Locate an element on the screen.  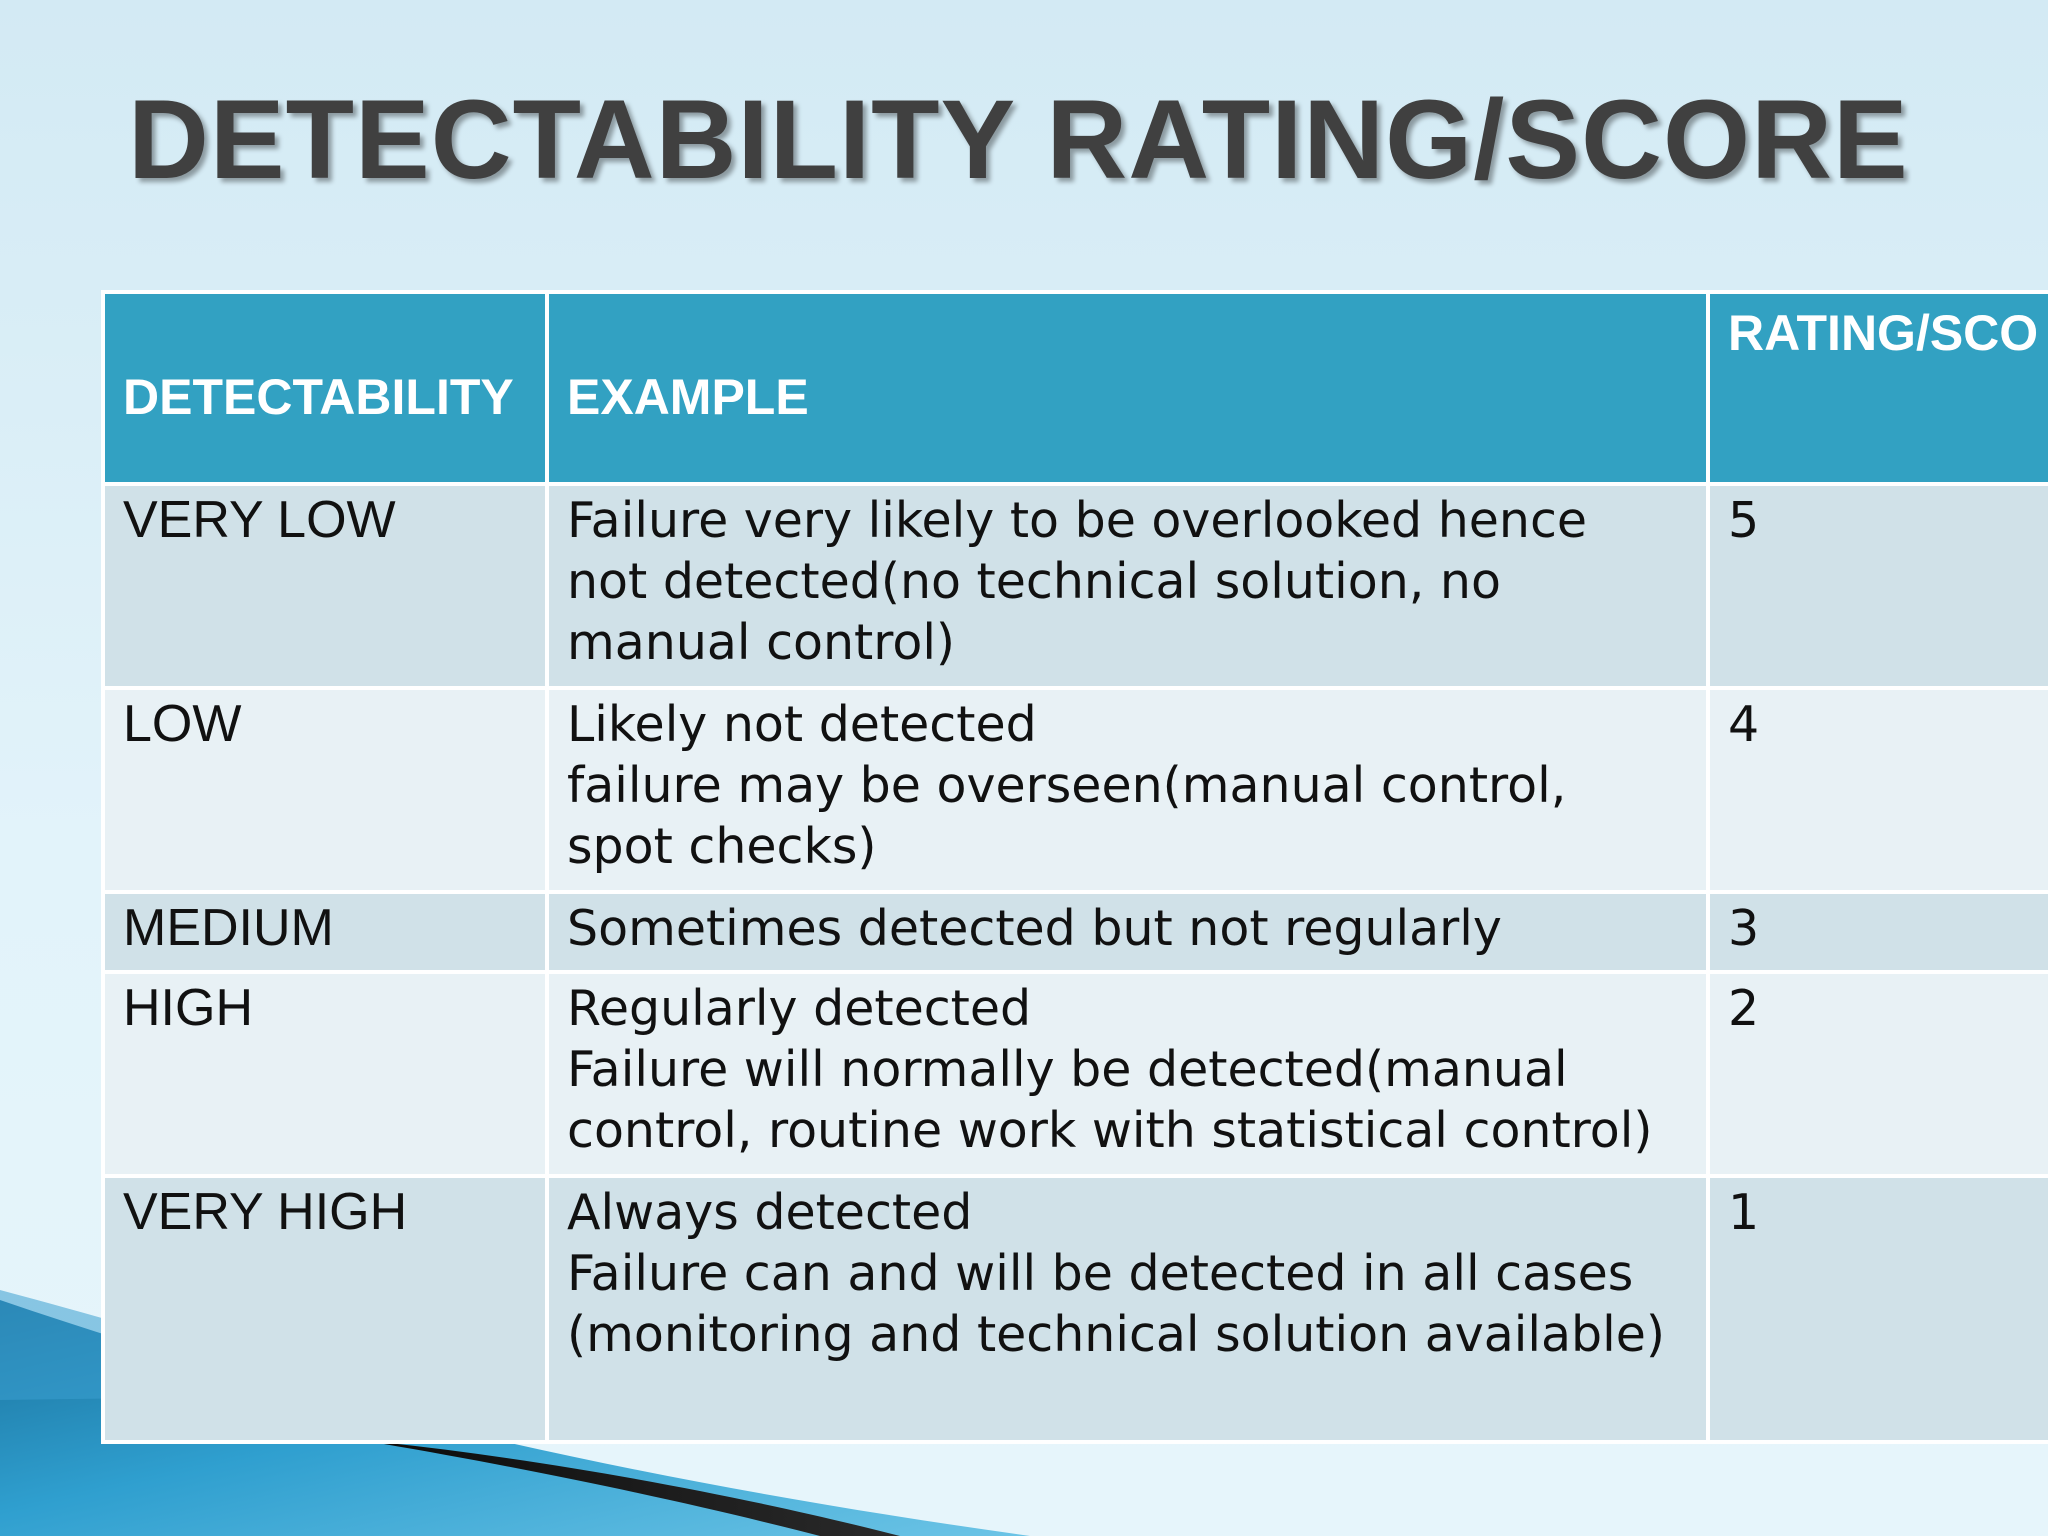
detectability-cell: VERY HIGH is located at coordinates (325, 1309).